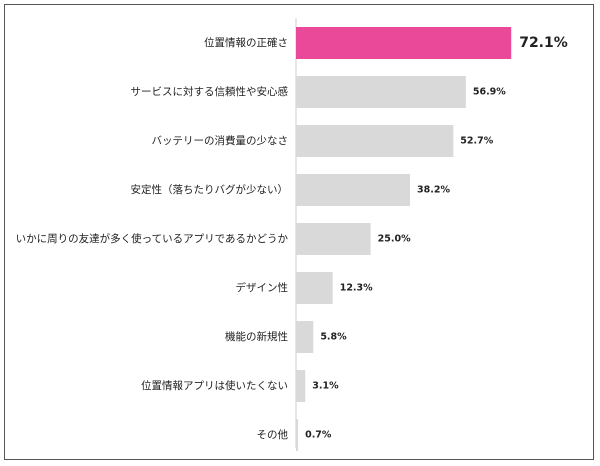  I want to click on category-label-1: サービスに対する信頼性や安心感, so click(210, 91).